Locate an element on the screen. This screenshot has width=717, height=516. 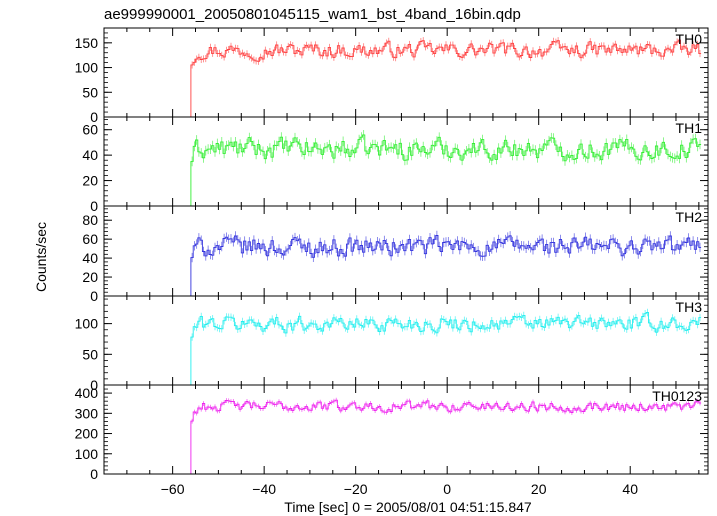
y-tick-label: 80 is located at coordinates (90, 220).